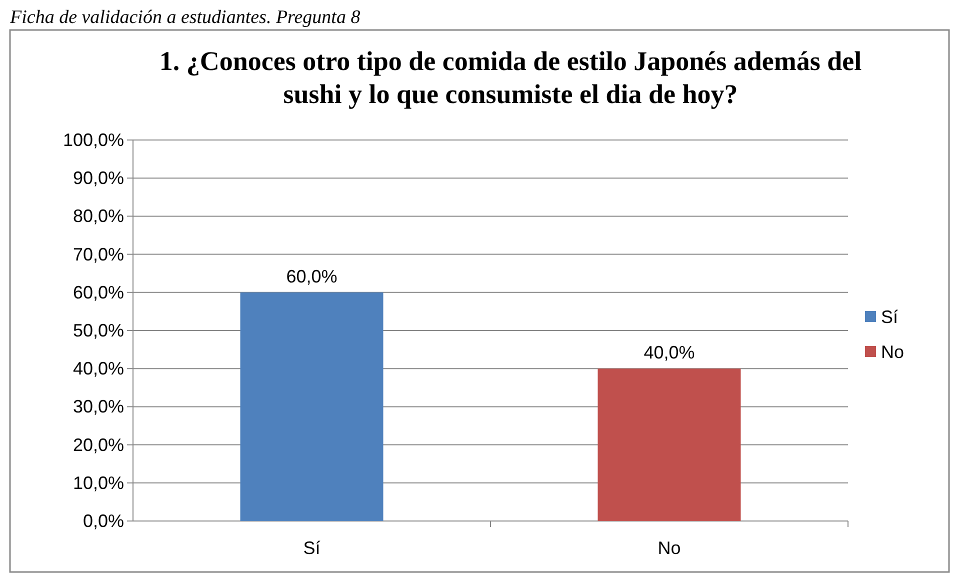  What do you see at coordinates (98, 482) in the screenshot?
I see `y-tick-label: 10,0%` at bounding box center [98, 482].